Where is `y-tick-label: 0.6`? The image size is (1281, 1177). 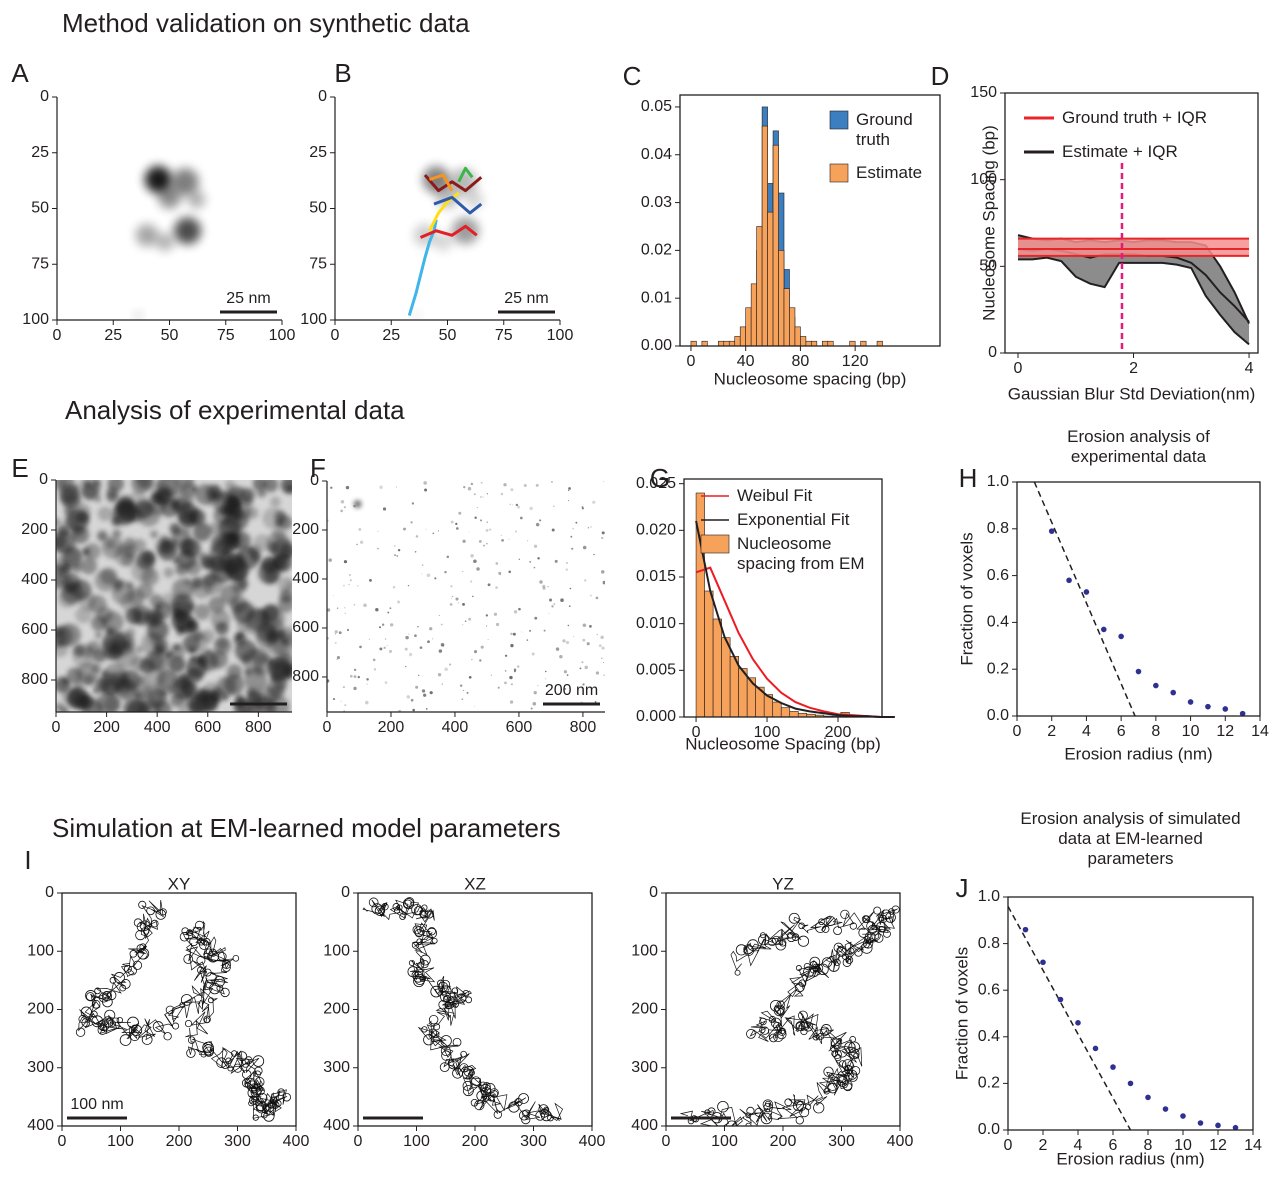
y-tick-label: 0.6 is located at coordinates (998, 575).